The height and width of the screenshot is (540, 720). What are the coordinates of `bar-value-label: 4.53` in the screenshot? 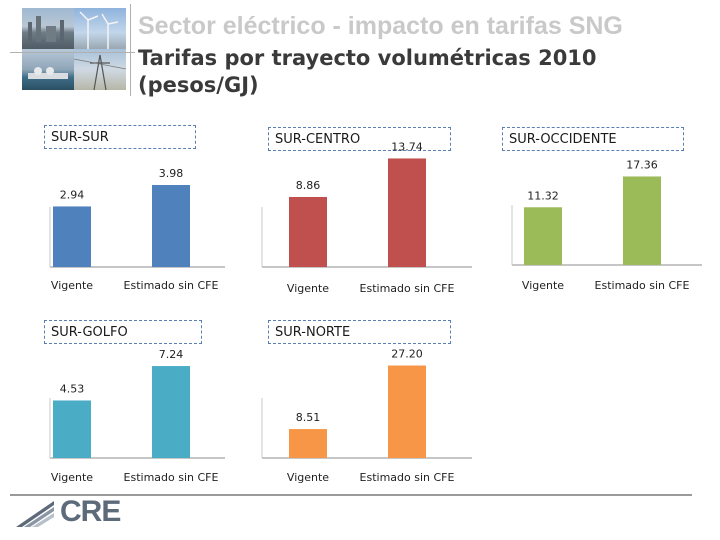 It's located at (72, 388).